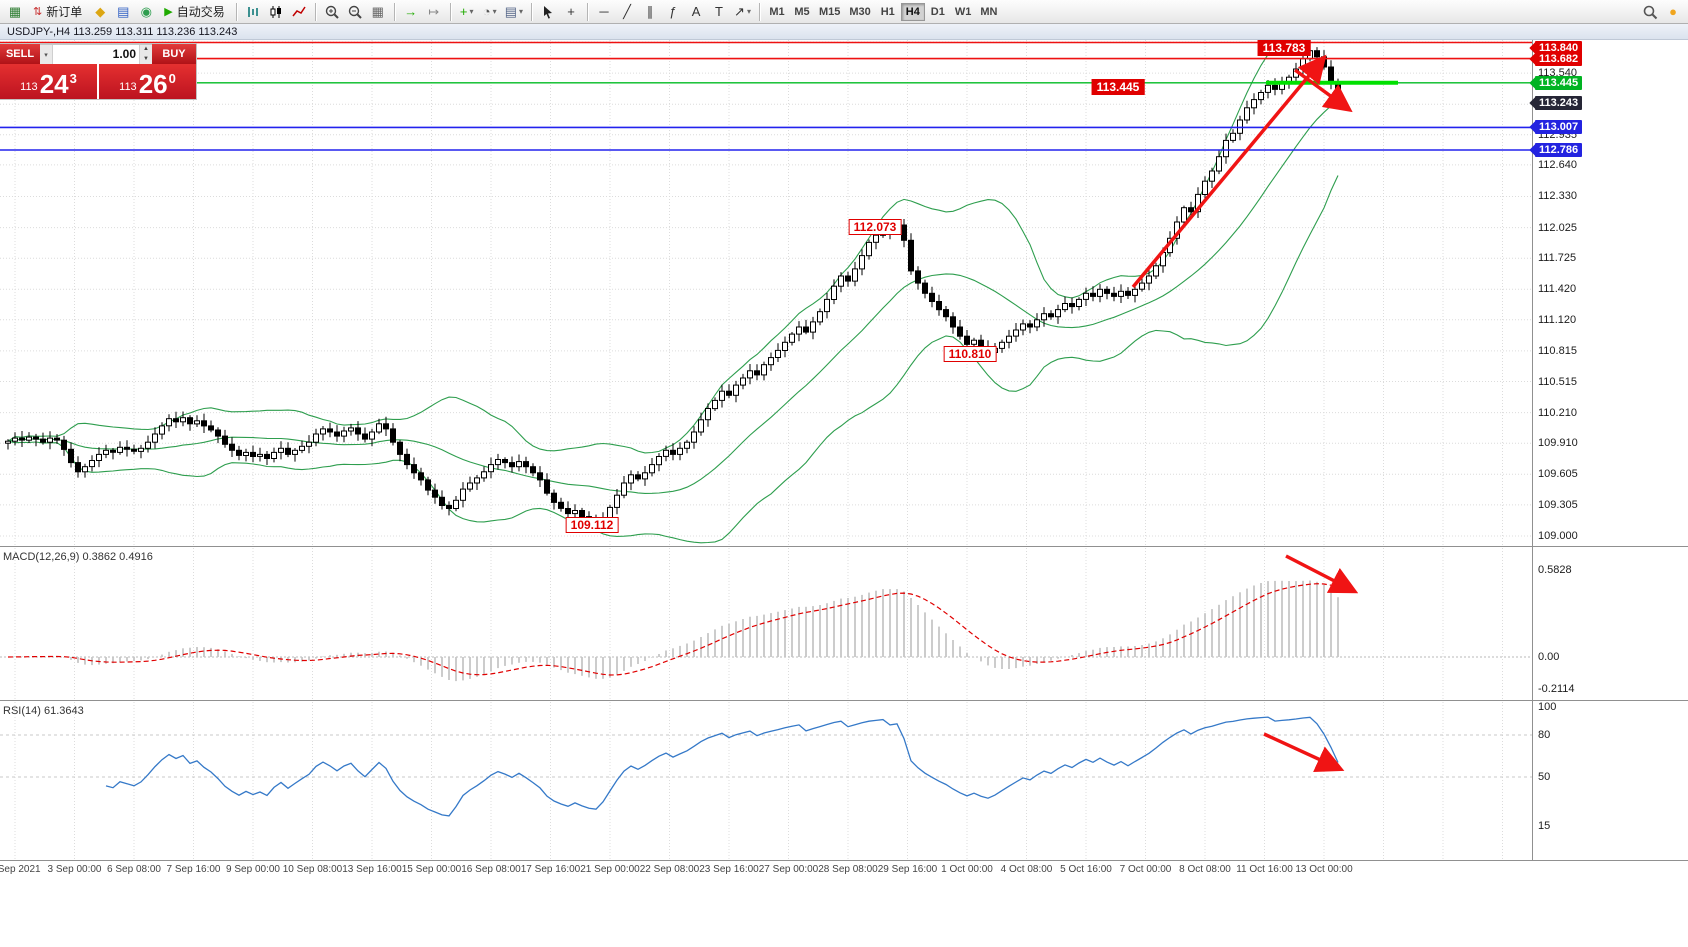 Image resolution: width=1688 pixels, height=947 pixels. Describe the element at coordinates (1559, 103) in the screenshot. I see `price-tag: 113.243` at that location.